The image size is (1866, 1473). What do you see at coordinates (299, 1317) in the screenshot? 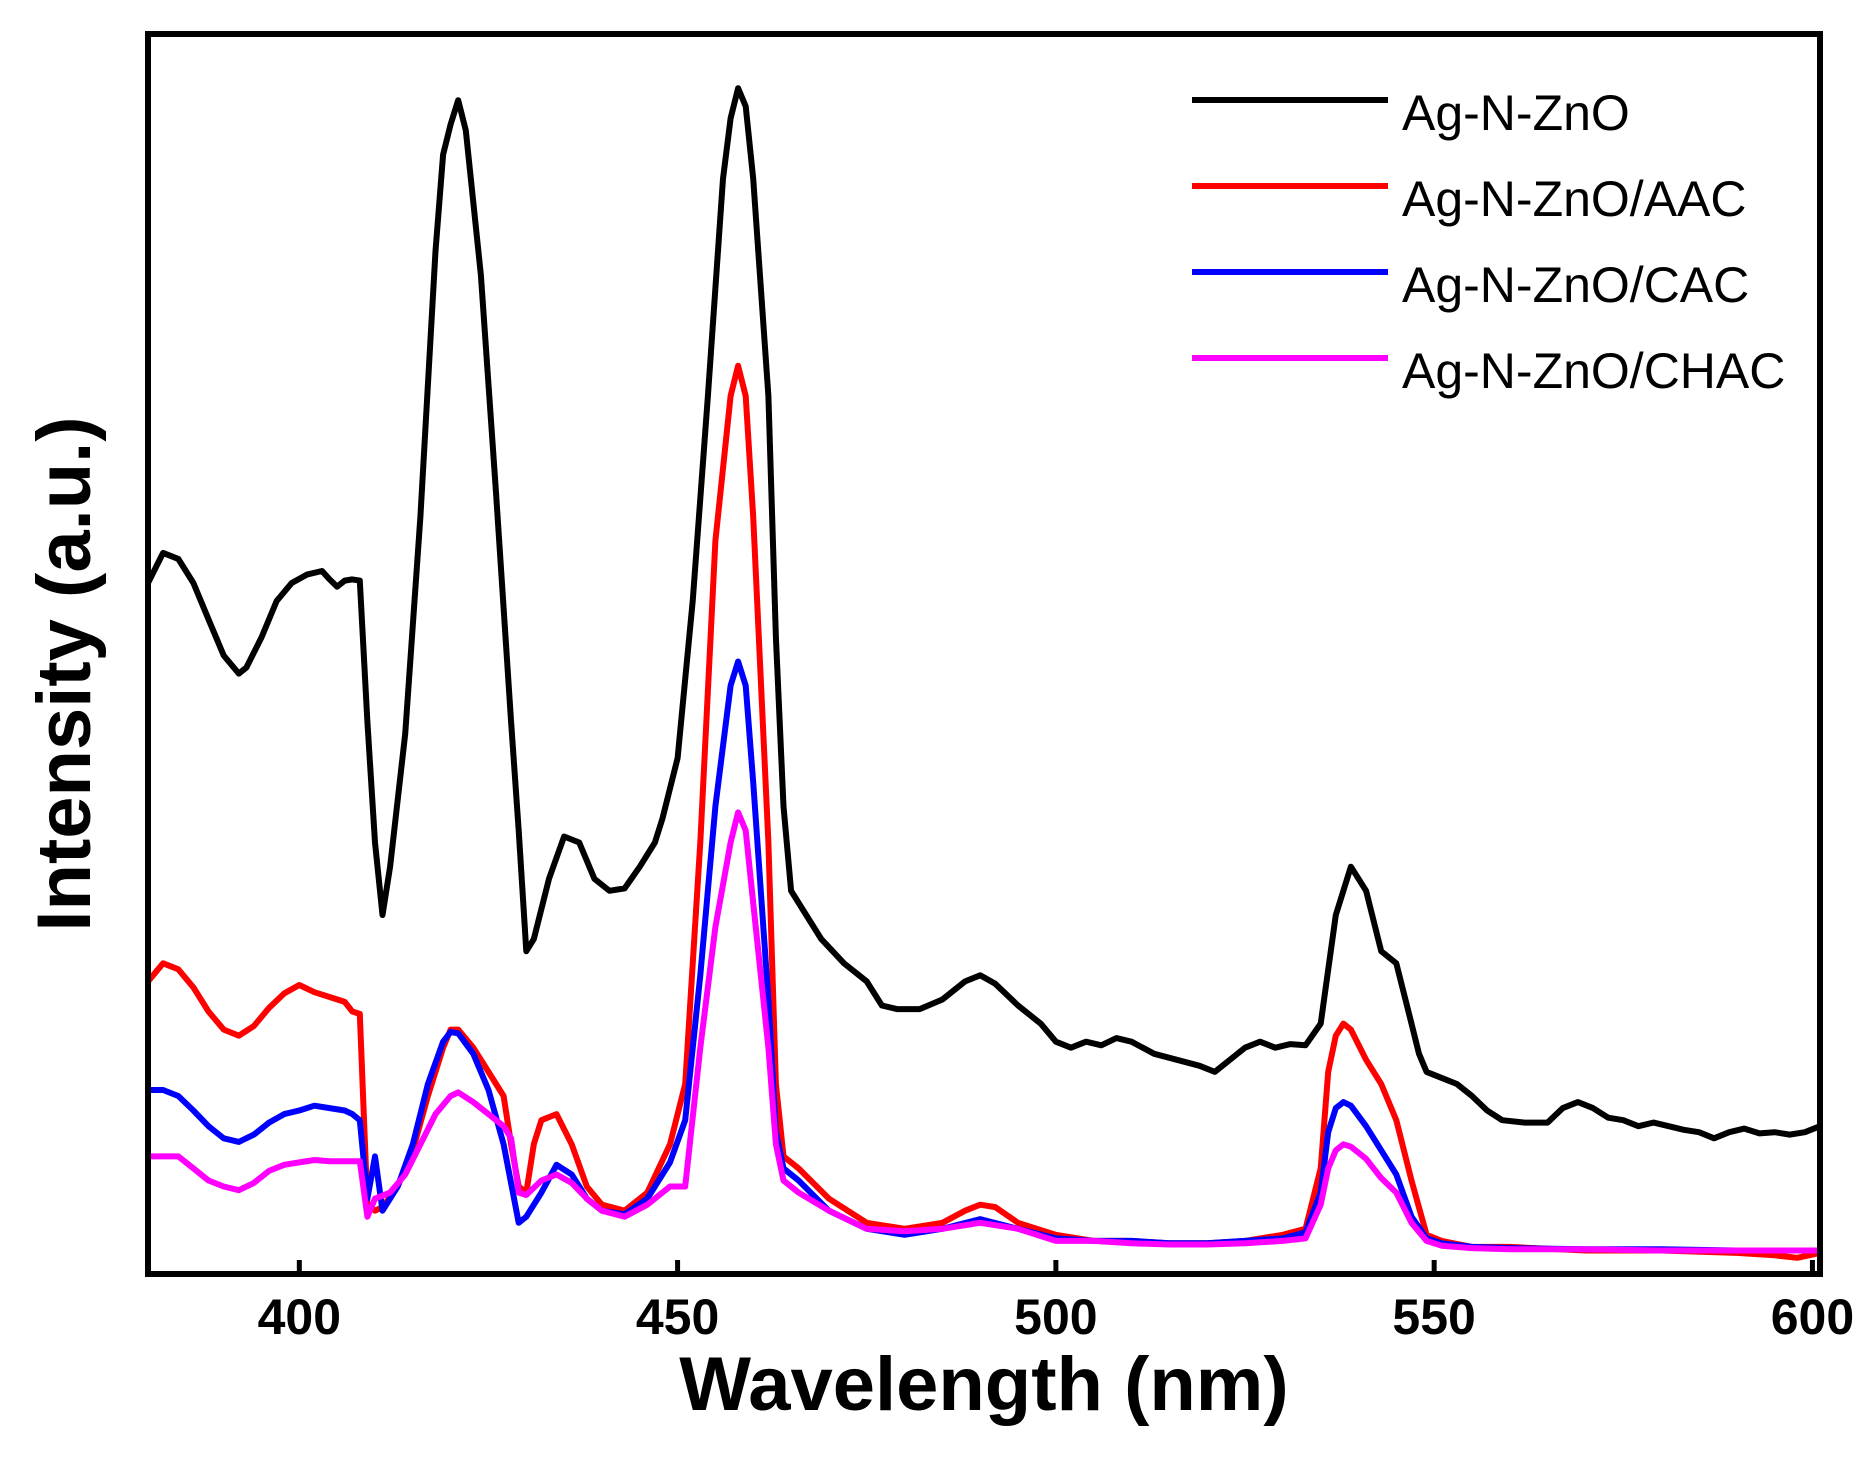
I see `x-tick-label-400: 400` at bounding box center [299, 1317].